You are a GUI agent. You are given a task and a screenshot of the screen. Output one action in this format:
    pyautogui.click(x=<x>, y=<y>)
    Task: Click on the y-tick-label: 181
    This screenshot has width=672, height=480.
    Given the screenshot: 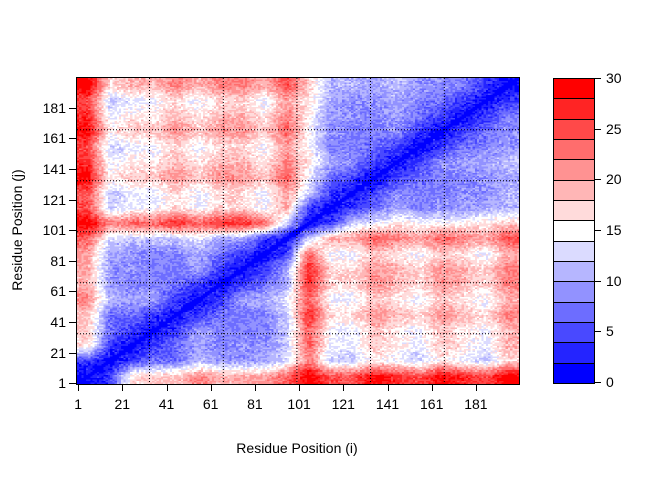 What is the action you would take?
    pyautogui.click(x=54, y=107)
    